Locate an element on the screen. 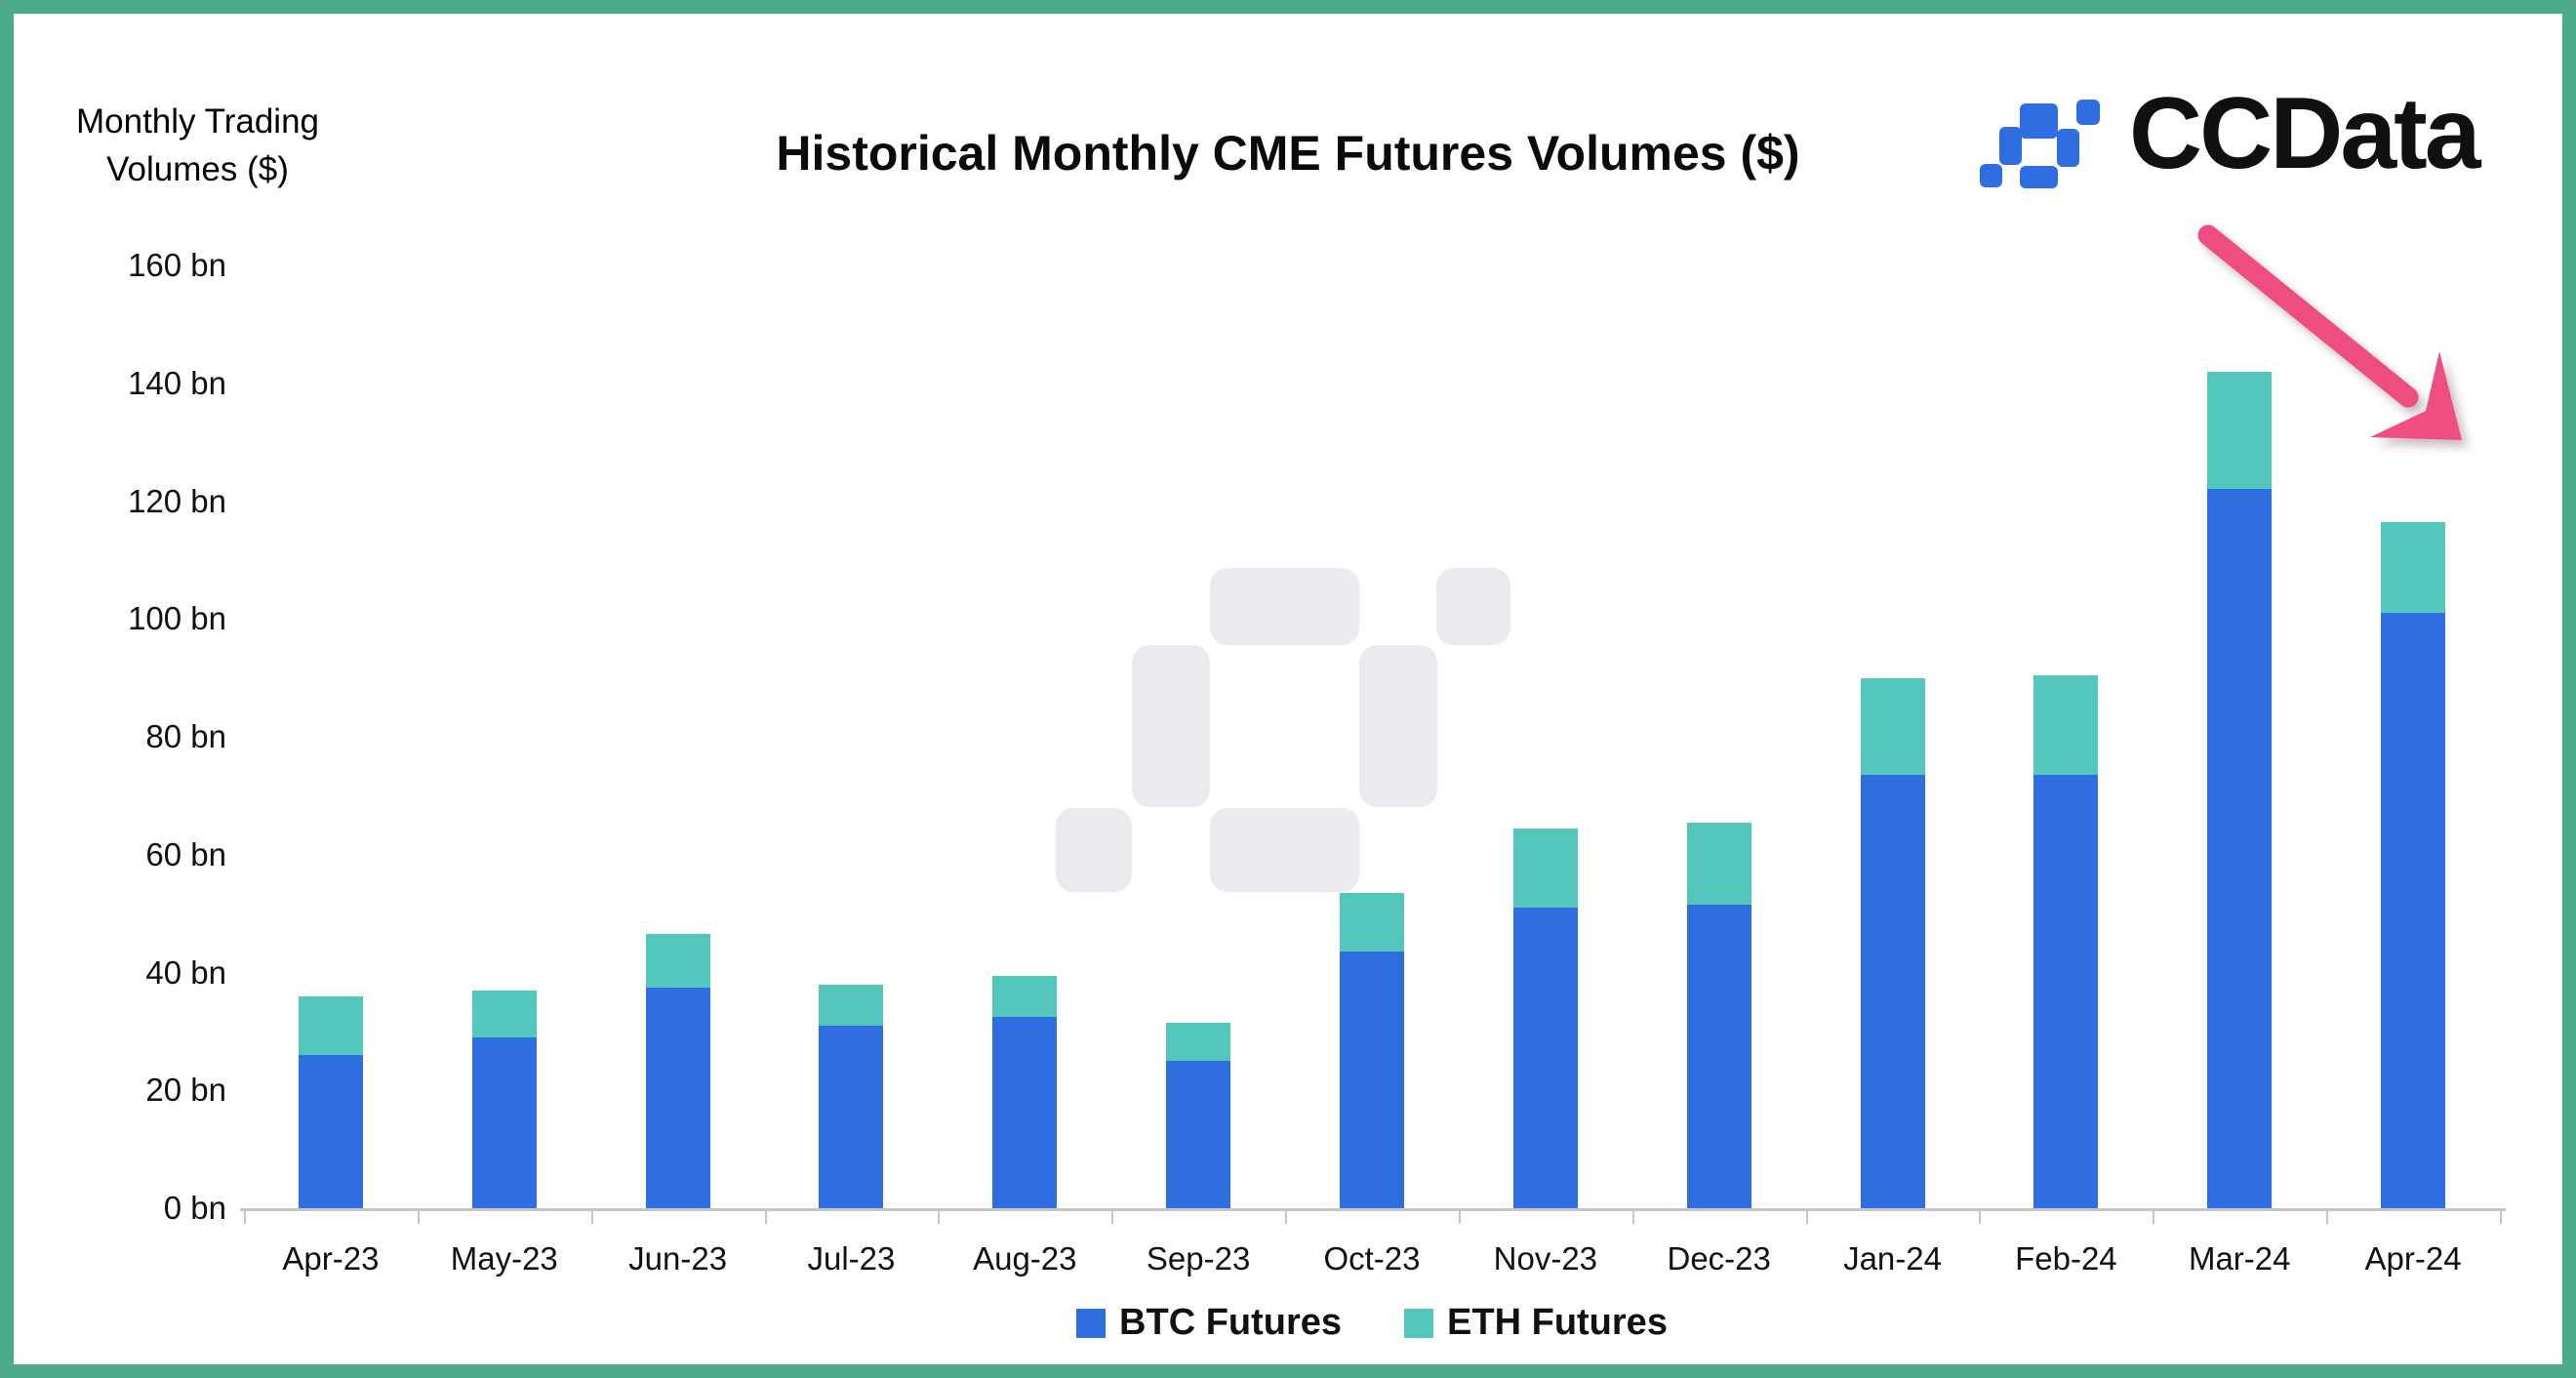 The width and height of the screenshot is (2576, 1378). ccdata-logo: CCData is located at coordinates (2230, 134).